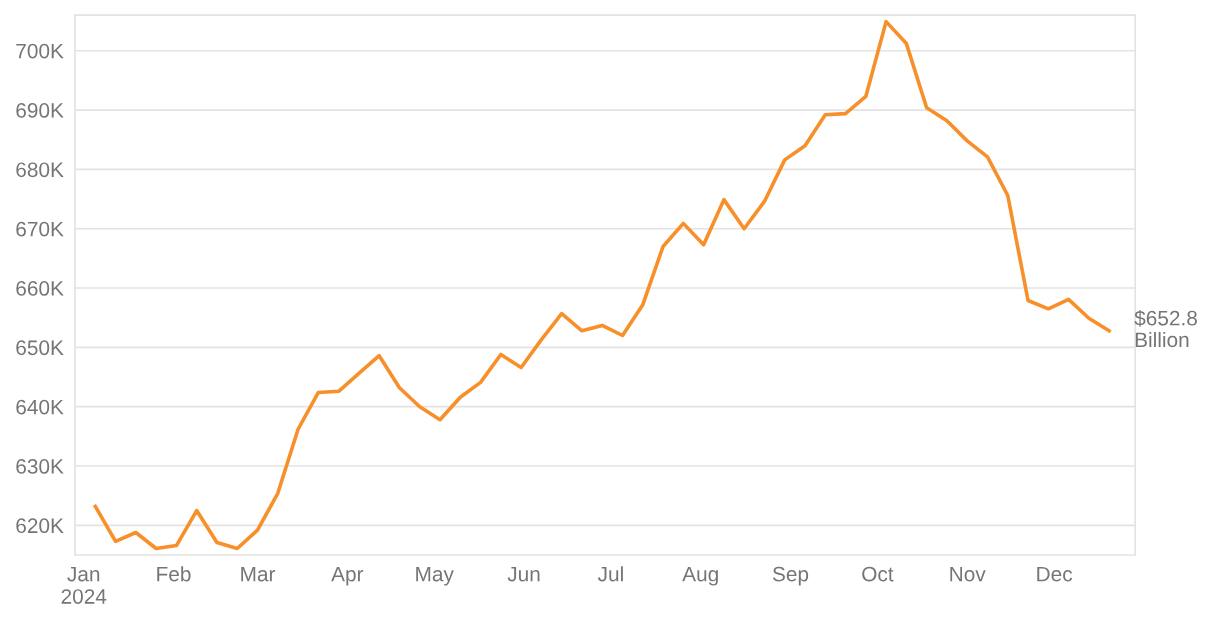  Describe the element at coordinates (40, 288) in the screenshot. I see `y-tick-label: 660K` at that location.